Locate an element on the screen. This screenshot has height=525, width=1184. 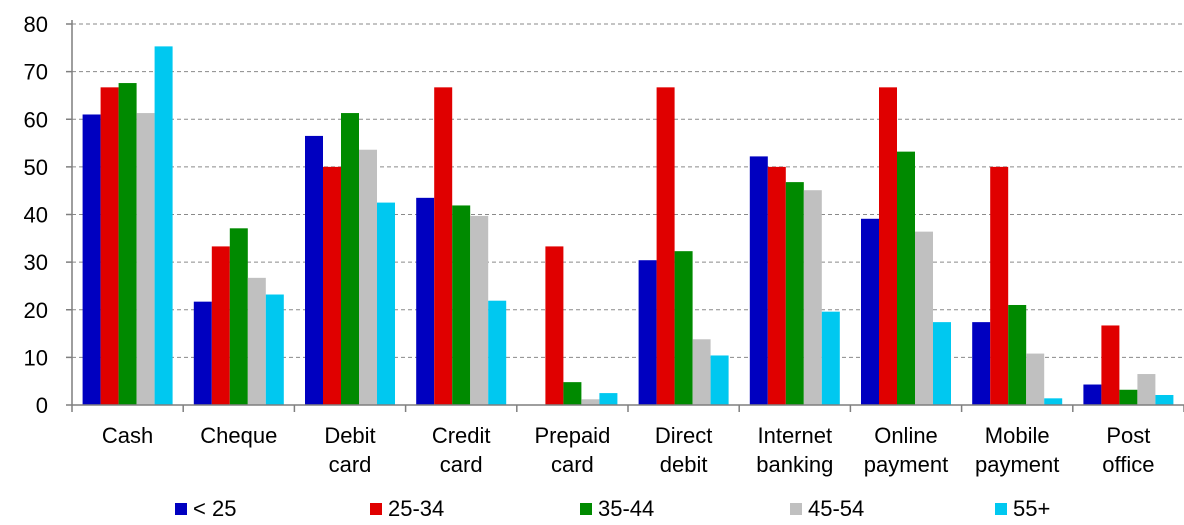
legend-label: 55+ is located at coordinates (1031, 508).